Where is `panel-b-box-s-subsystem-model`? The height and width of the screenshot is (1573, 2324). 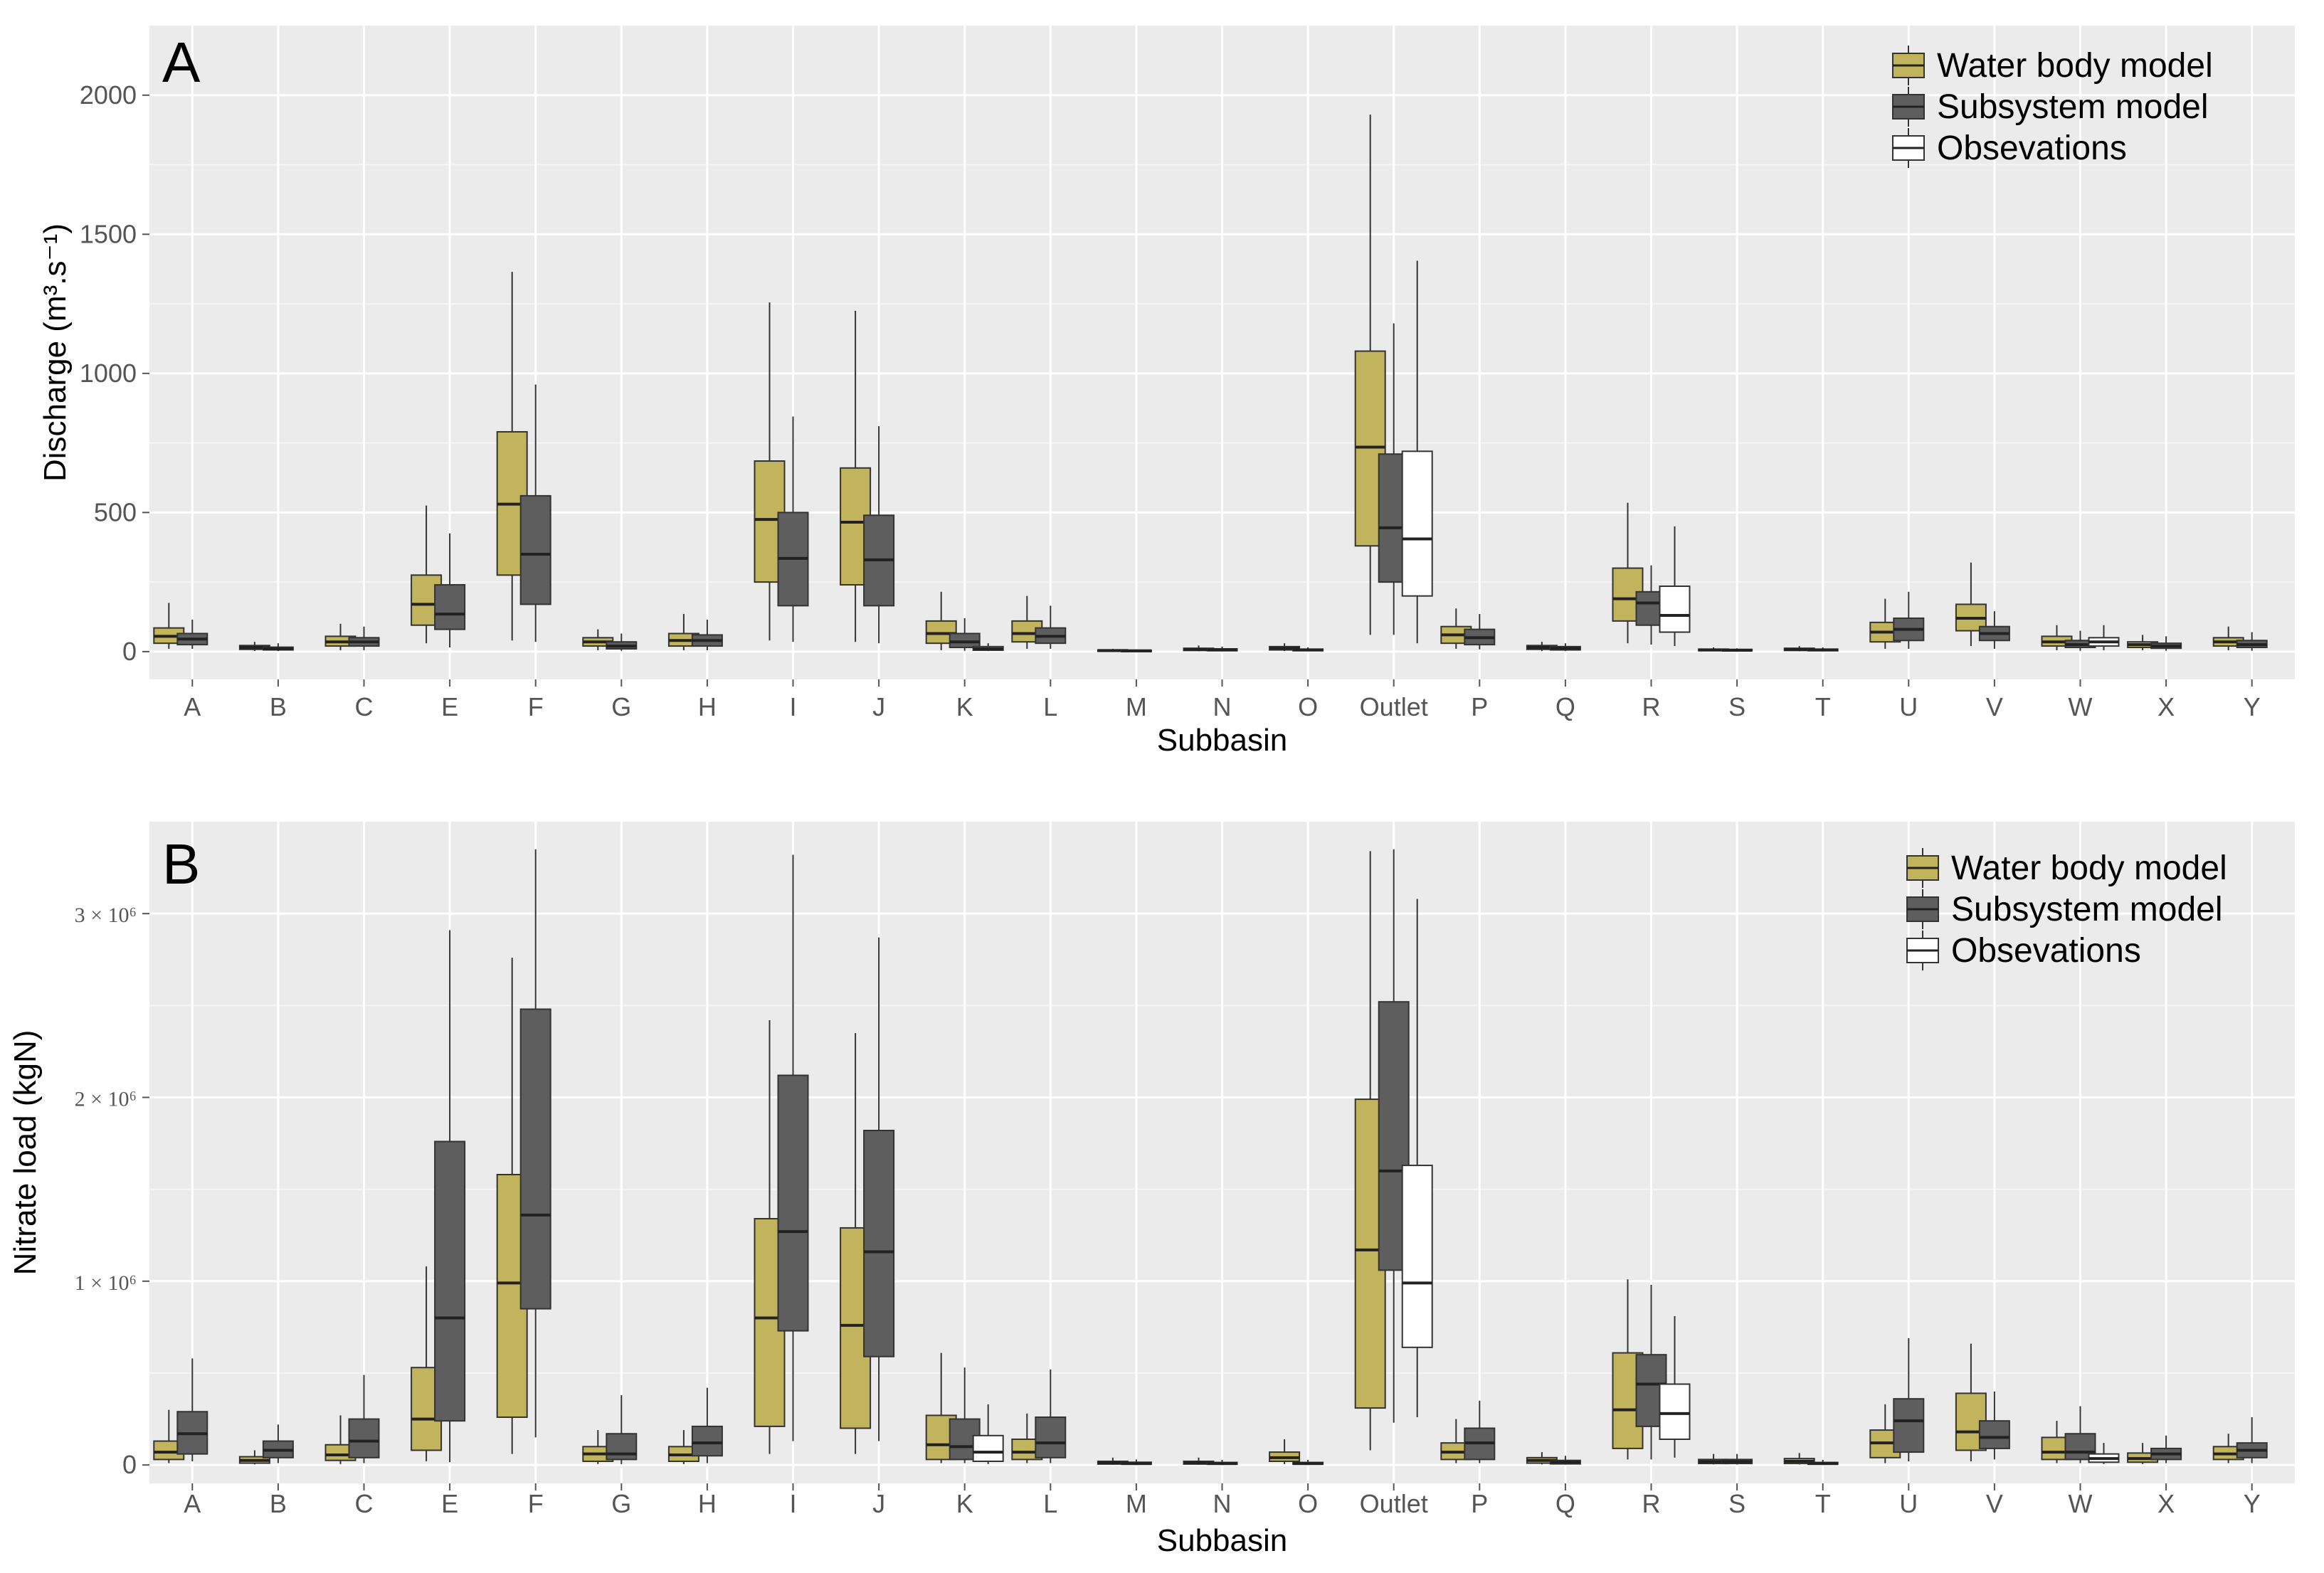 panel-b-box-s-subsystem-model is located at coordinates (1737, 1459).